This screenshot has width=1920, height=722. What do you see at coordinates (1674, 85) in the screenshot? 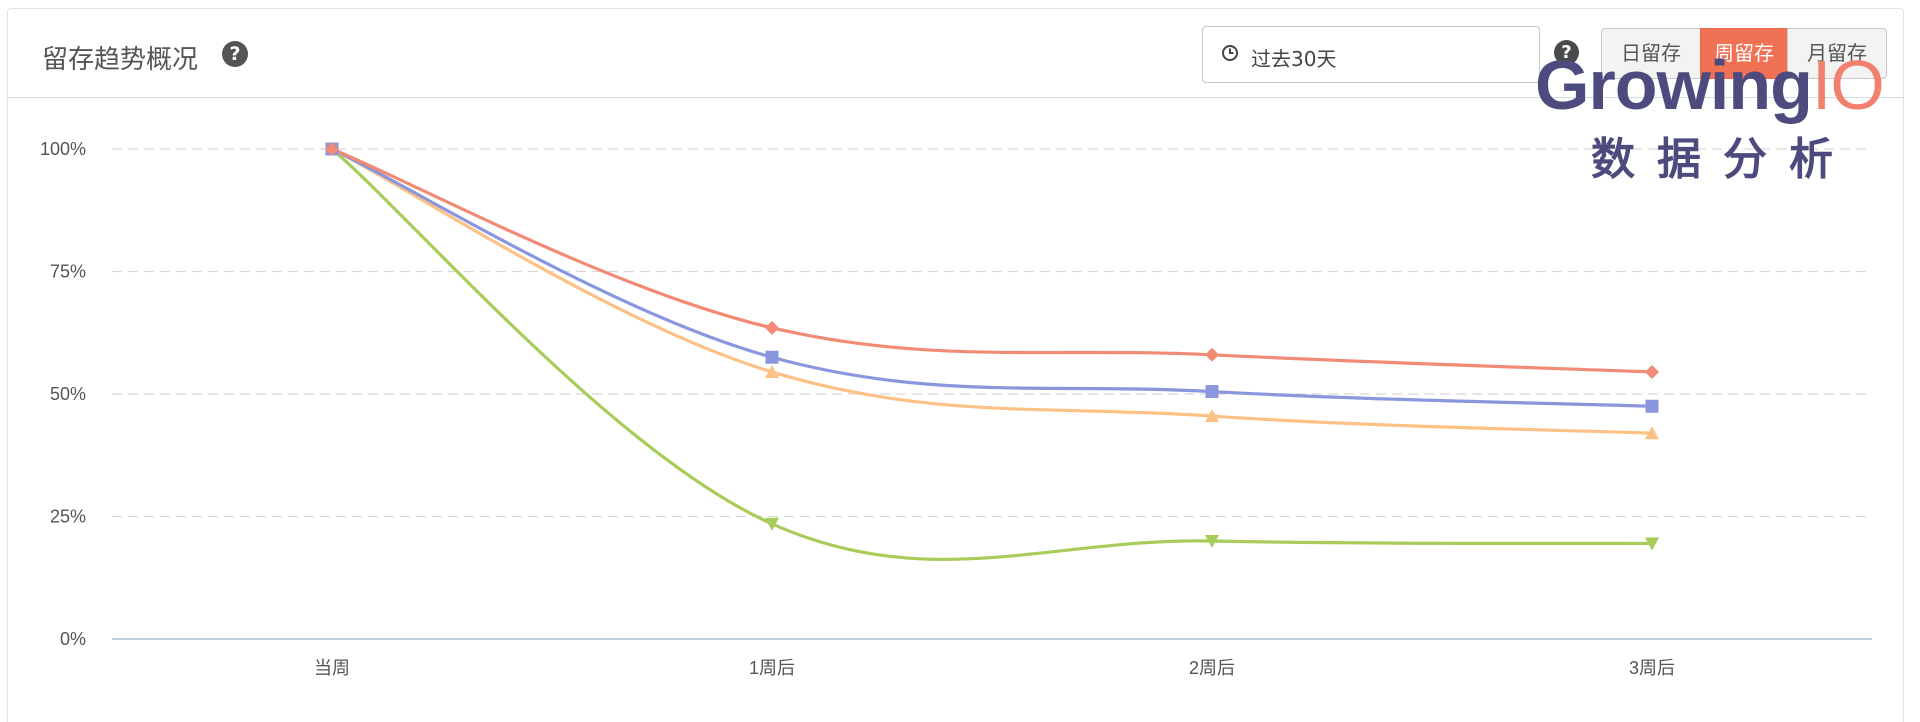
I see `logo-growing-text: Growing` at bounding box center [1674, 85].